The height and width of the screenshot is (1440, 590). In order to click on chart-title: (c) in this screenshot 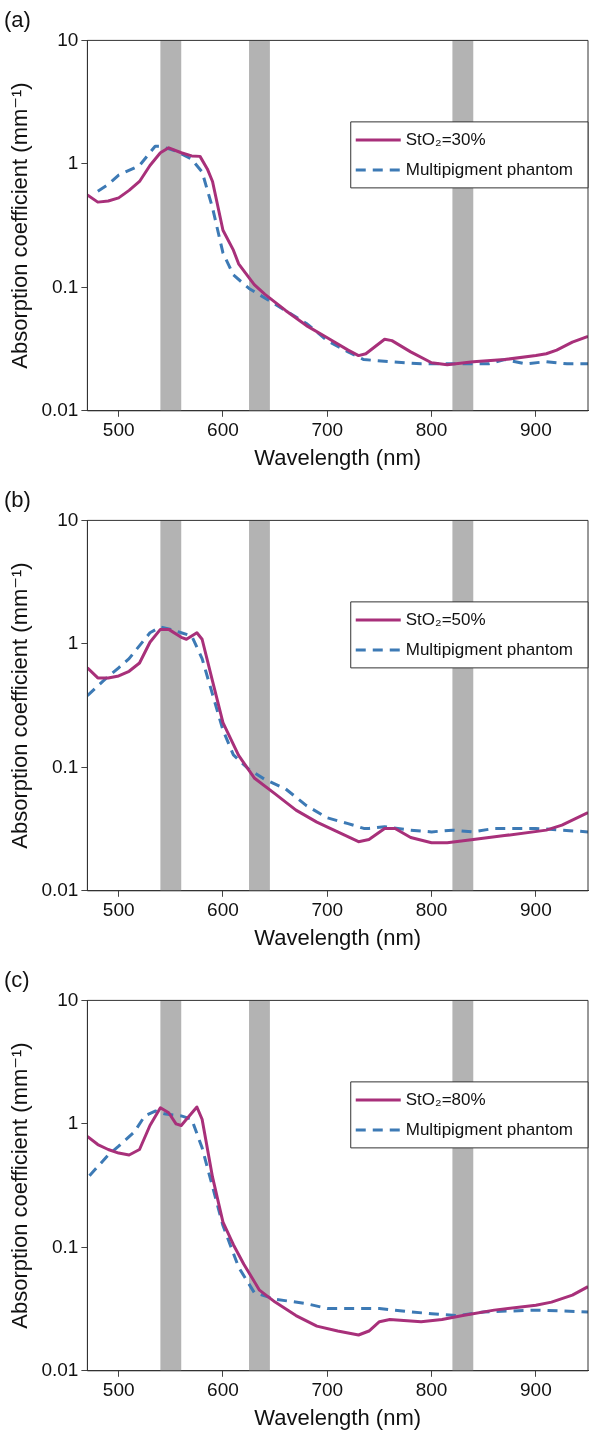, I will do `click(17, 980)`.